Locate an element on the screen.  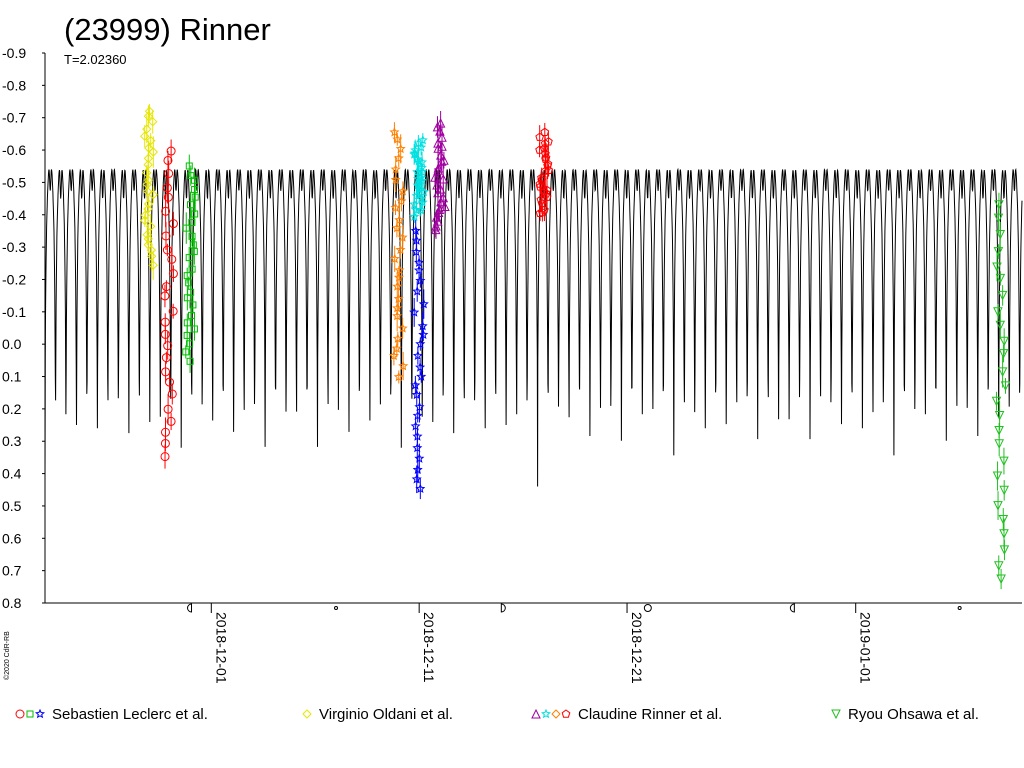
y-tick-label: 0.3 is located at coordinates (12, 441).